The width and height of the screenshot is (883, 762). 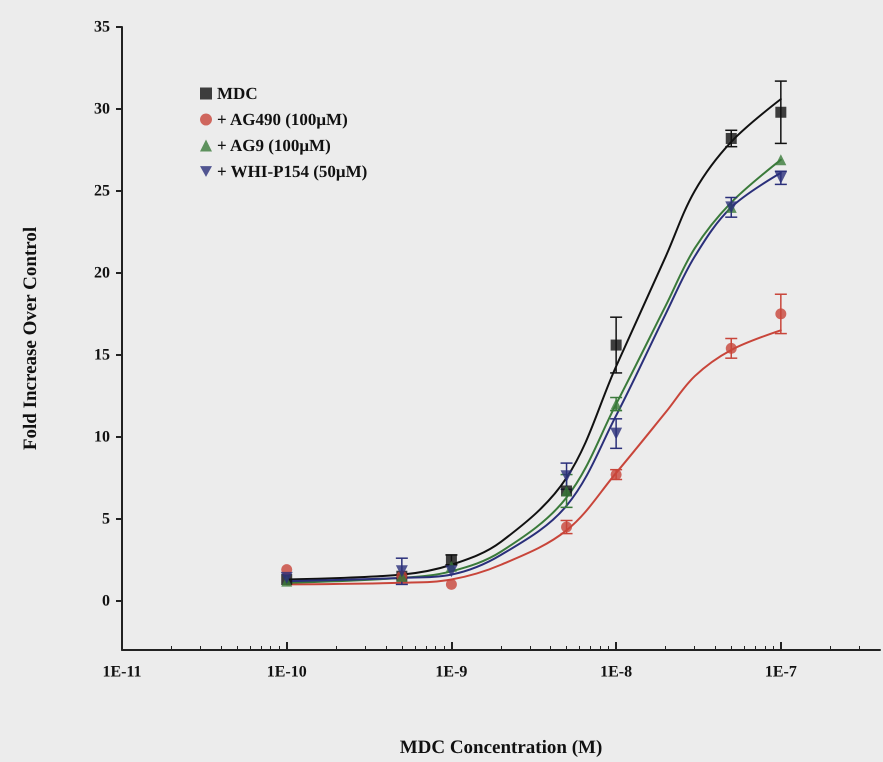 I want to click on y-tick-label: 30, so click(x=102, y=109).